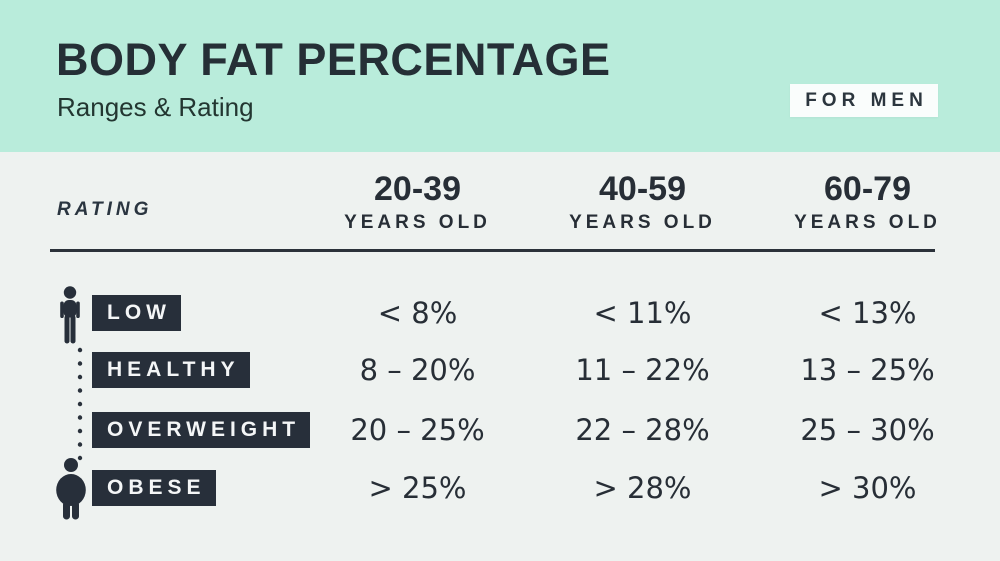  I want to click on rating-label-cell: OVERWEIGHT, so click(155, 430).